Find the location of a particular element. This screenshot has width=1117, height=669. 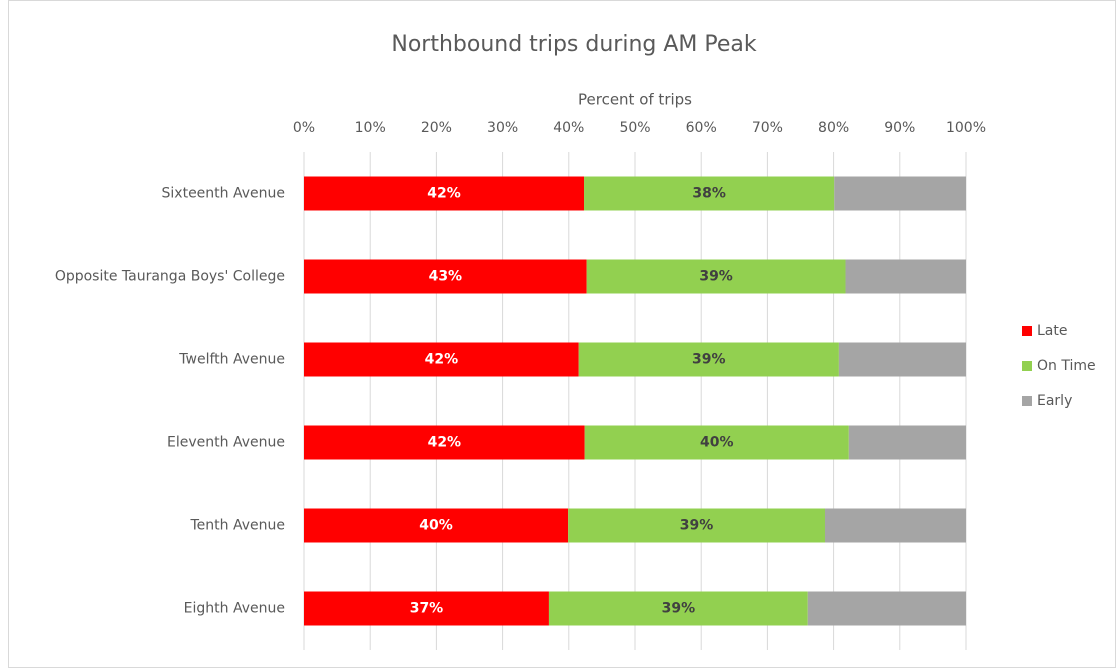

y-tick-label: Eleventh Avenue is located at coordinates (226, 443).